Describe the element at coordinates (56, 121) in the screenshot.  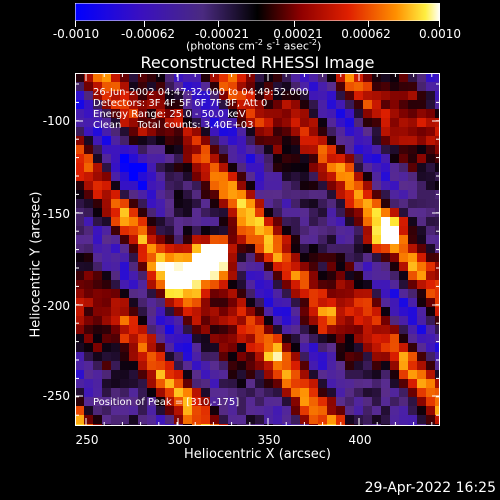
I see `y-tick-label: -100` at that location.